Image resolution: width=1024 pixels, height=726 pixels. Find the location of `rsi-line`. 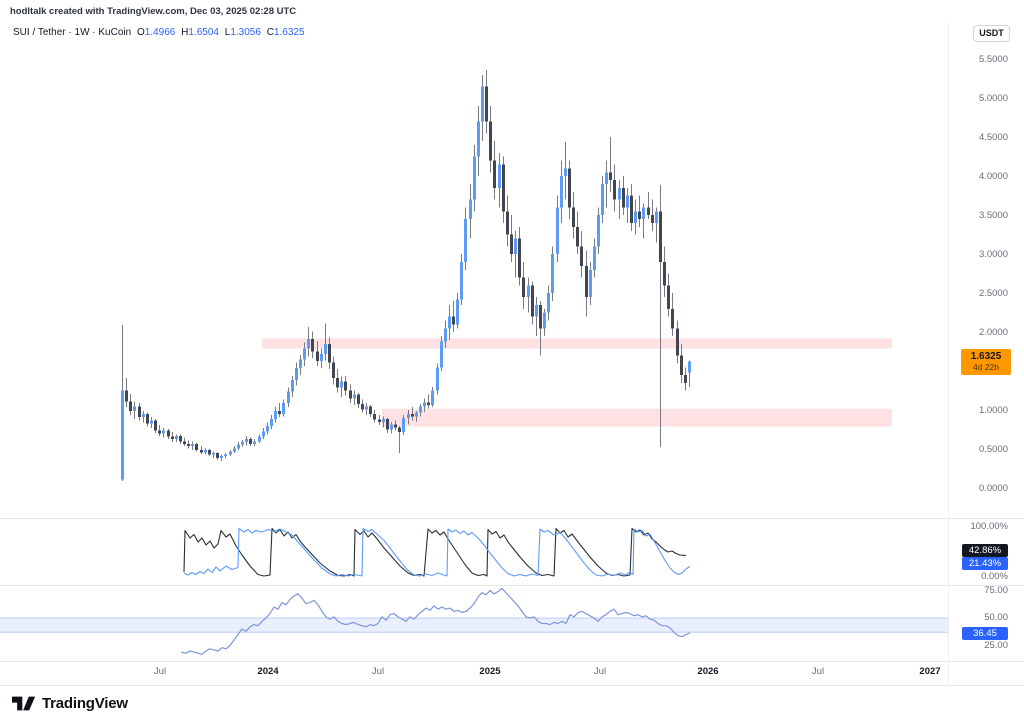

rsi-line is located at coordinates (435, 621).